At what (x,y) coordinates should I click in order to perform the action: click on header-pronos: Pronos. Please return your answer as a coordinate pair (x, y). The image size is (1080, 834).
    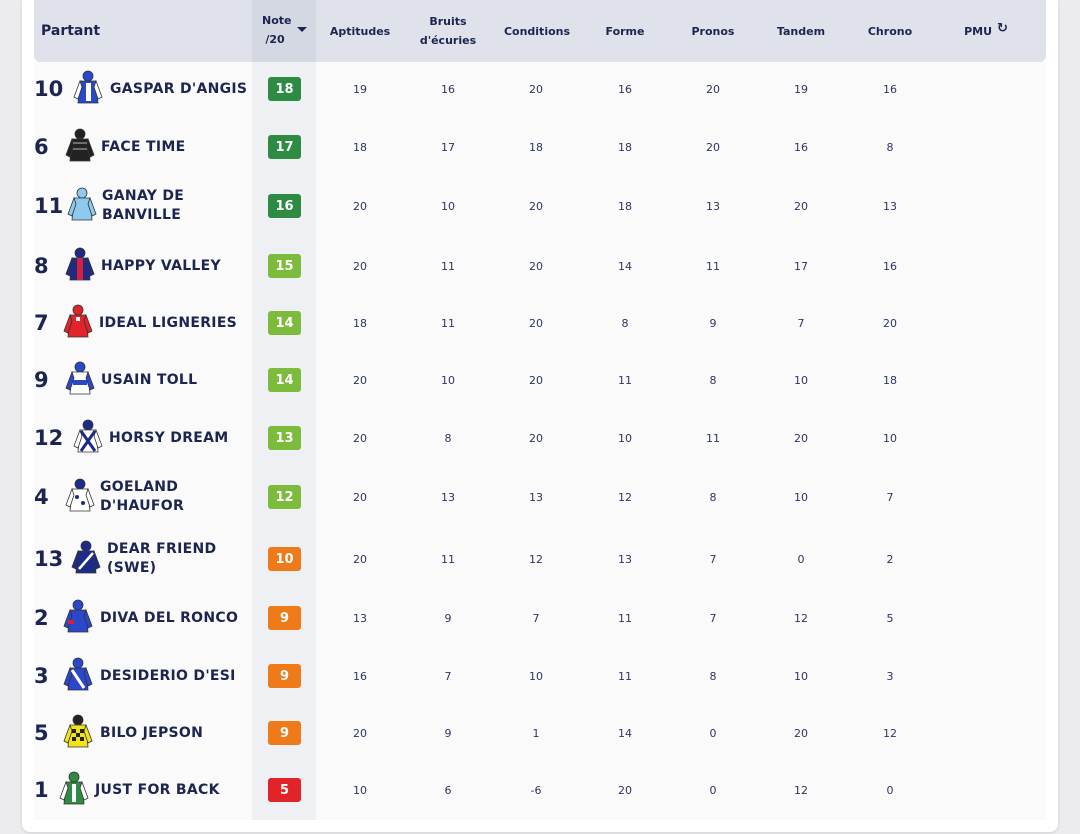
    Looking at the image, I should click on (713, 31).